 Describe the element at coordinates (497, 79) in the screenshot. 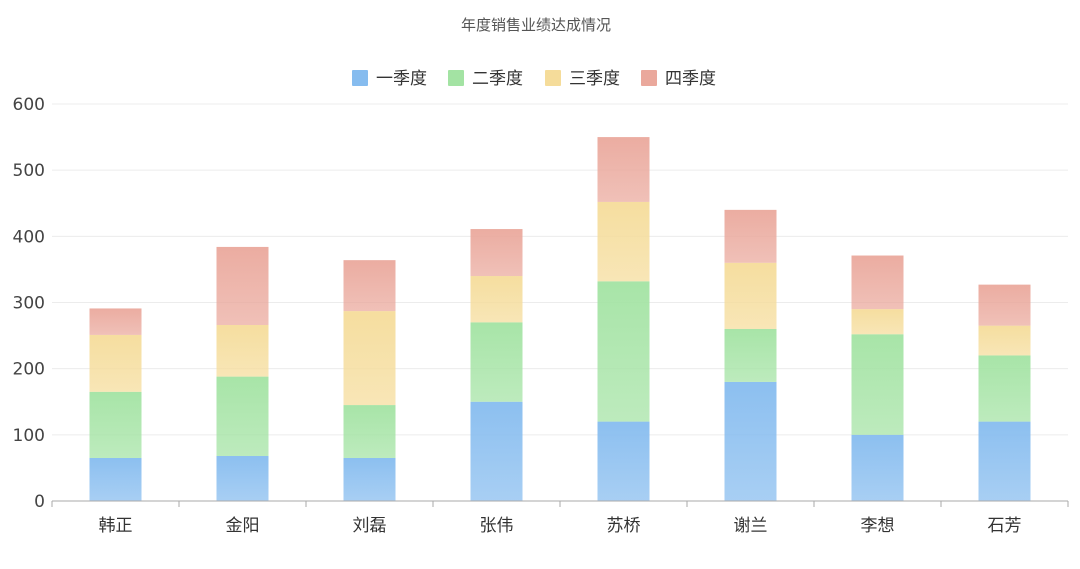

I see `legend-label: 二季度` at that location.